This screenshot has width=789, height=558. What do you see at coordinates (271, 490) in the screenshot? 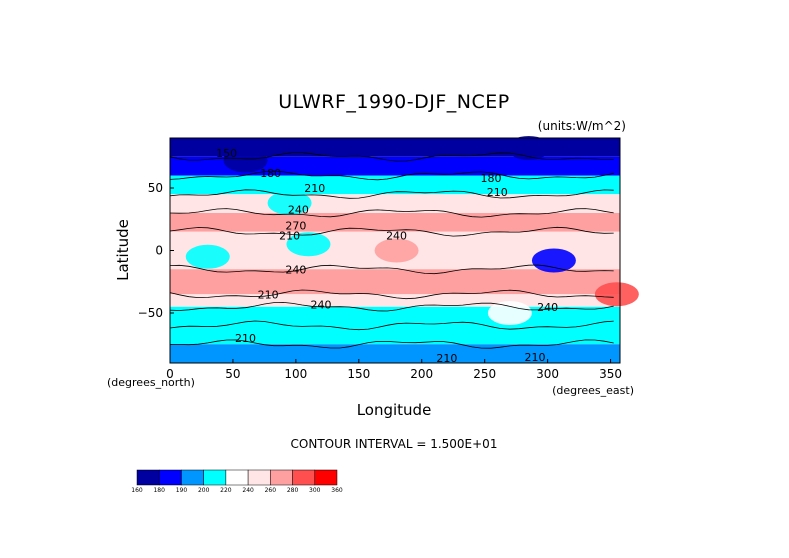
I see `colorbar-tick-label: 260` at bounding box center [271, 490].